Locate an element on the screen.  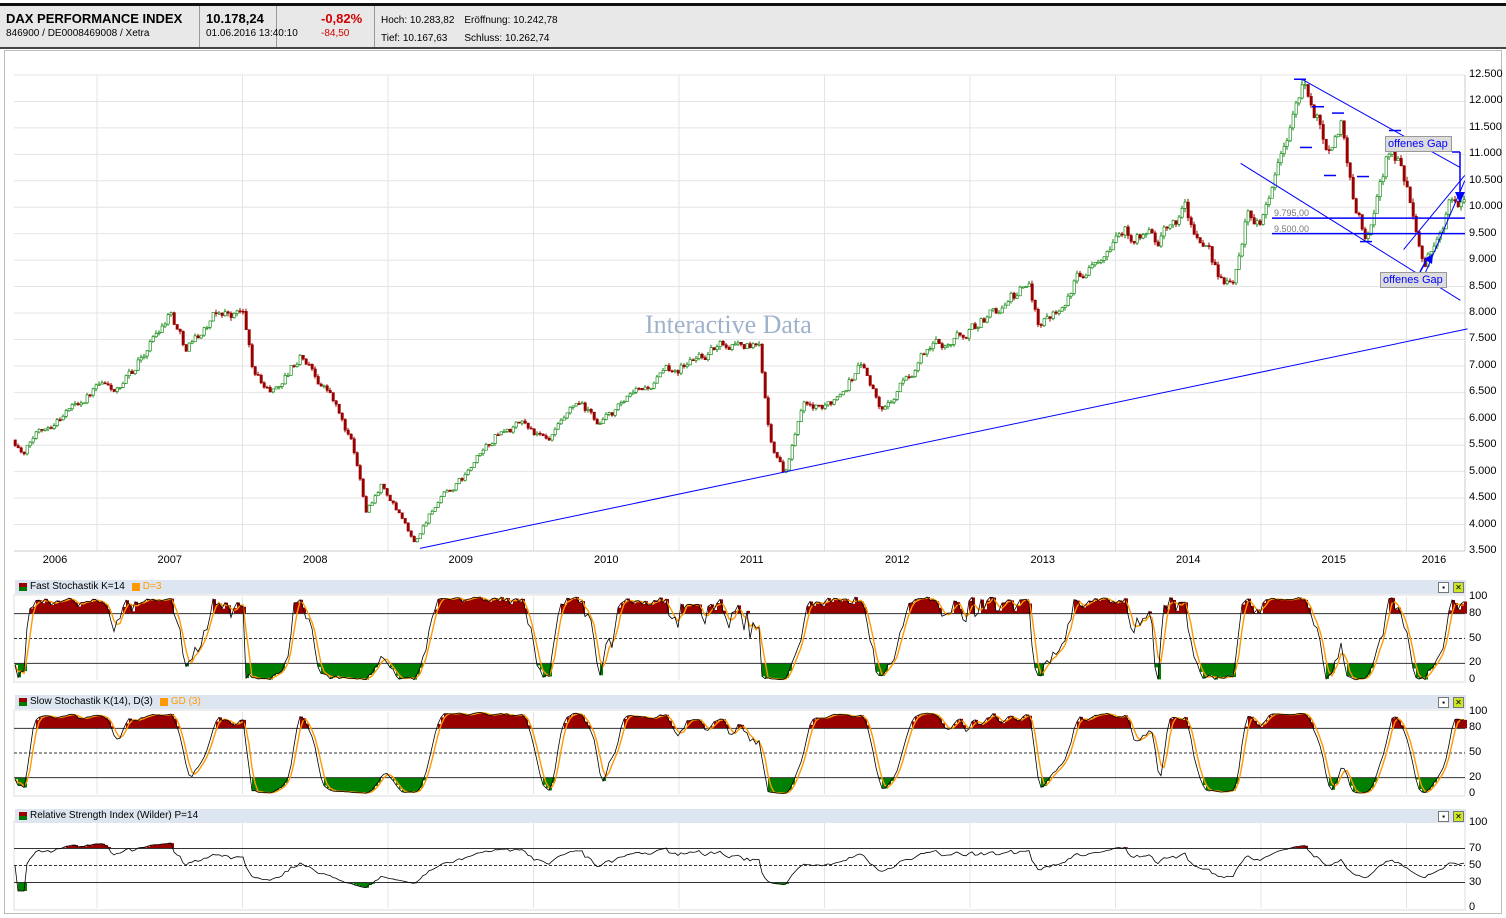
panel-tick-label: 100 is located at coordinates (1478, 596).